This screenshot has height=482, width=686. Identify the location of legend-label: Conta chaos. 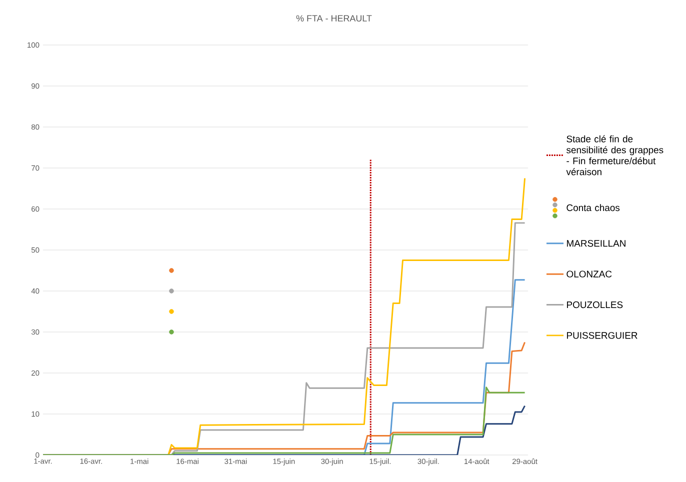
(593, 208).